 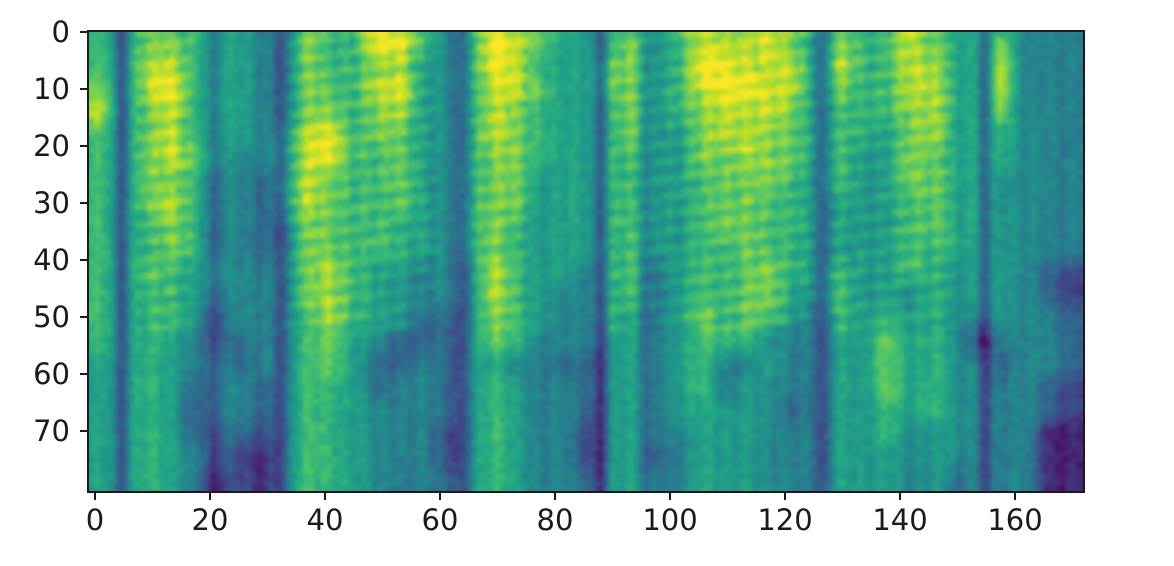 I want to click on x-tick-label-160: 160, so click(x=1015, y=520).